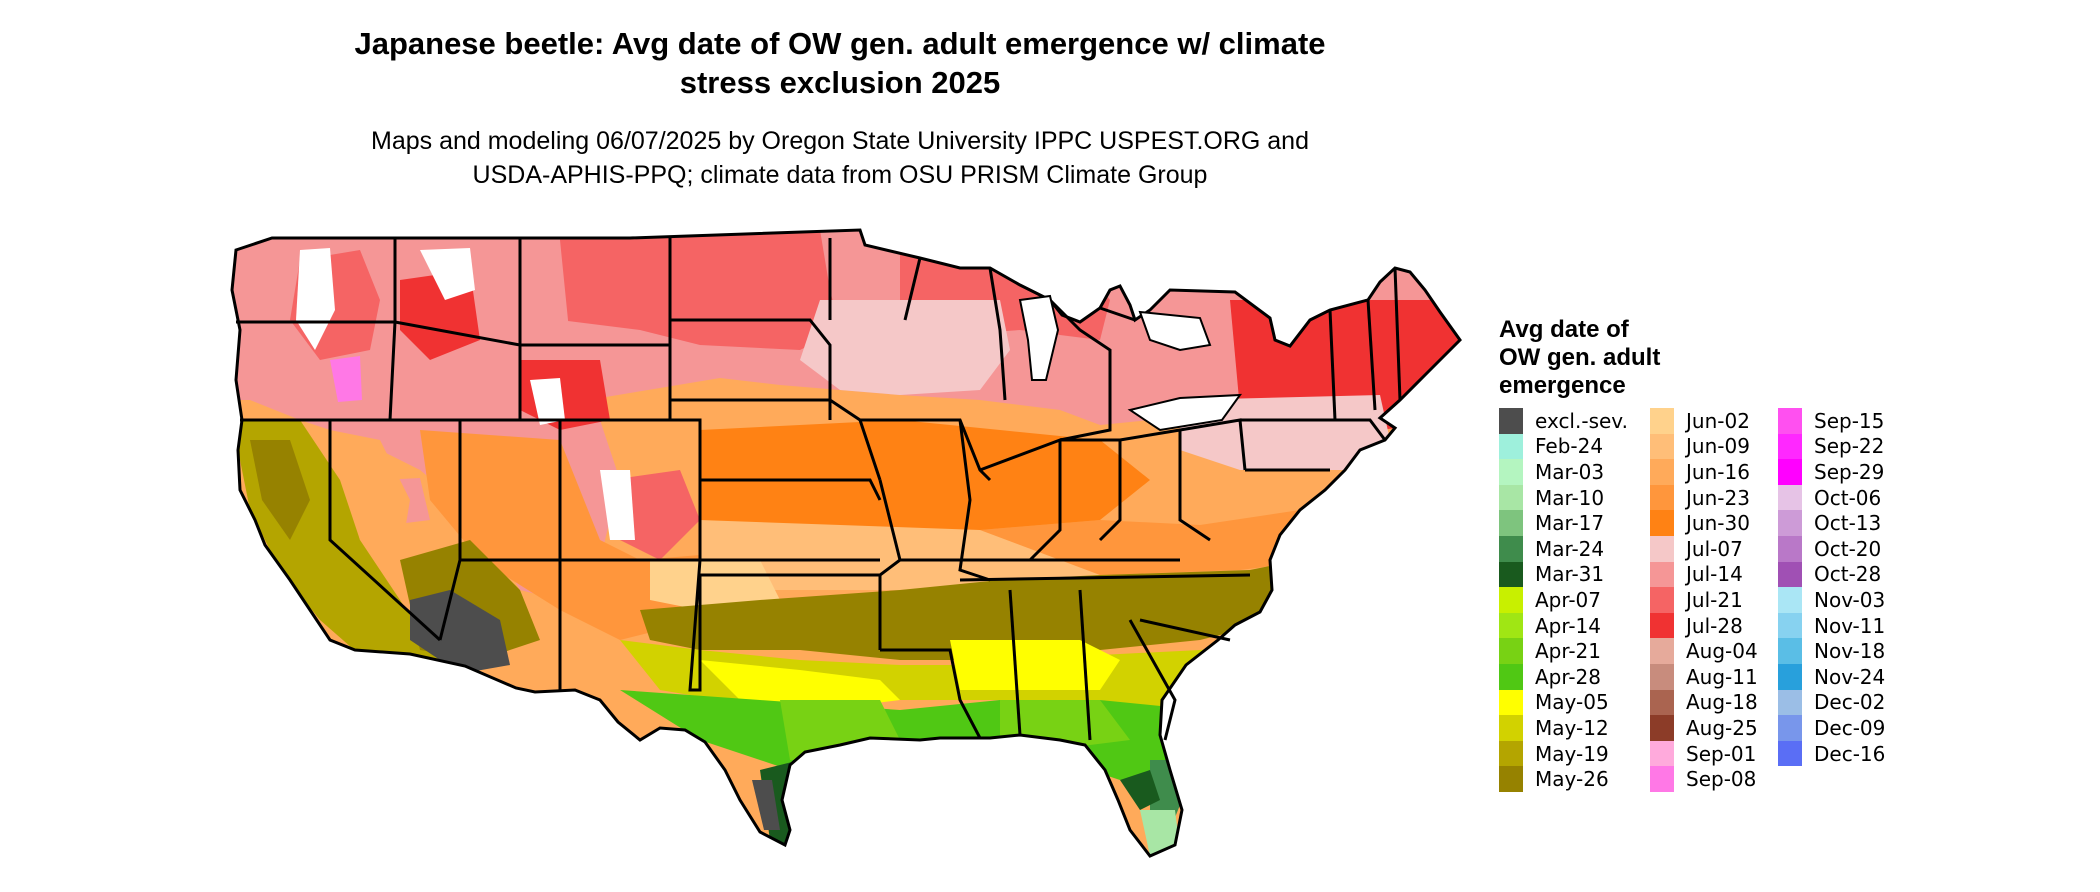  Describe the element at coordinates (1721, 779) in the screenshot. I see `legend-label: Sep-08` at that location.